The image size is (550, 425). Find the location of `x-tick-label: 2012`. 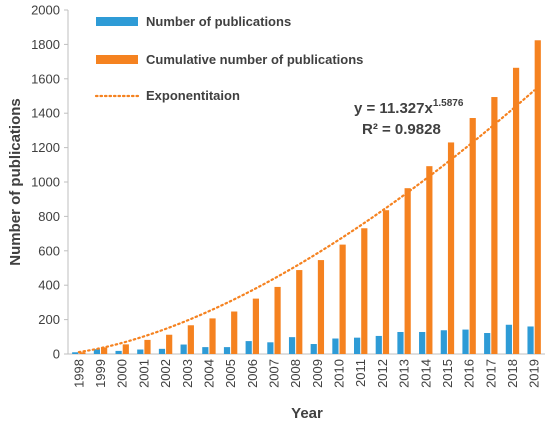

x-tick-label: 2012 is located at coordinates (382, 373).